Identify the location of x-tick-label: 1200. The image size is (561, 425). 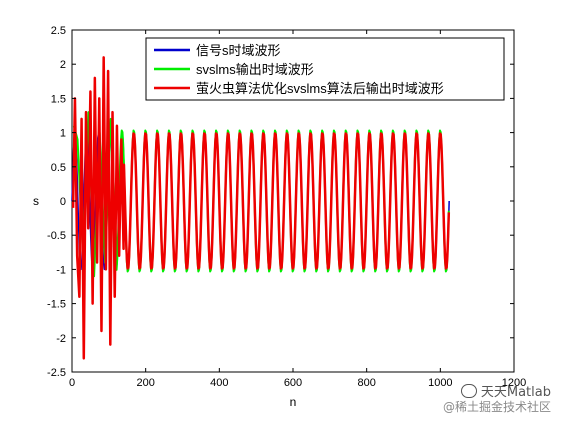
(514, 383).